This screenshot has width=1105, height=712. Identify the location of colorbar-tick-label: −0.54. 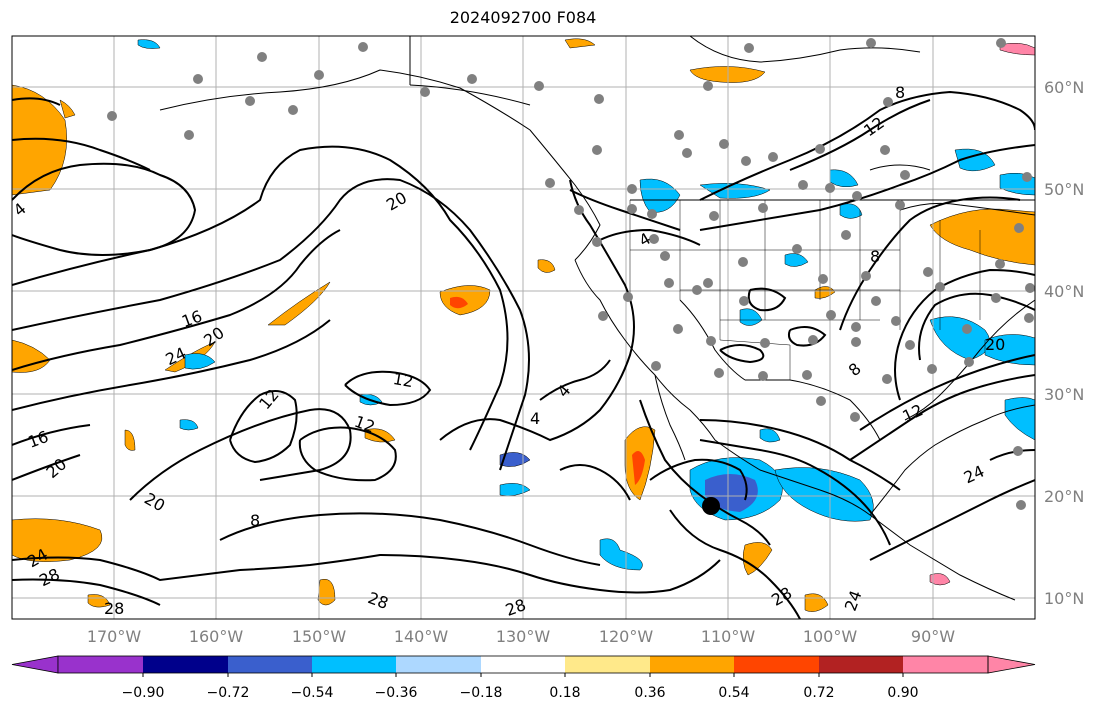
(312, 693).